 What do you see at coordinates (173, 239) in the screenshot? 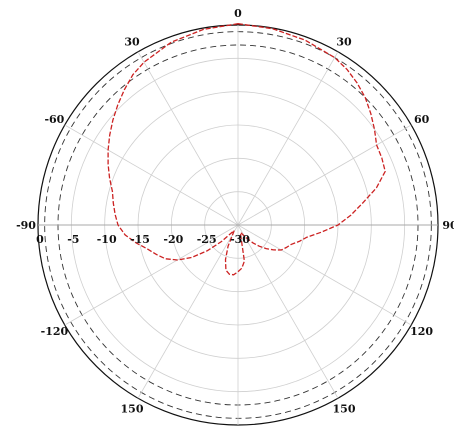
I see `radial-tick-label: -20` at bounding box center [173, 239].